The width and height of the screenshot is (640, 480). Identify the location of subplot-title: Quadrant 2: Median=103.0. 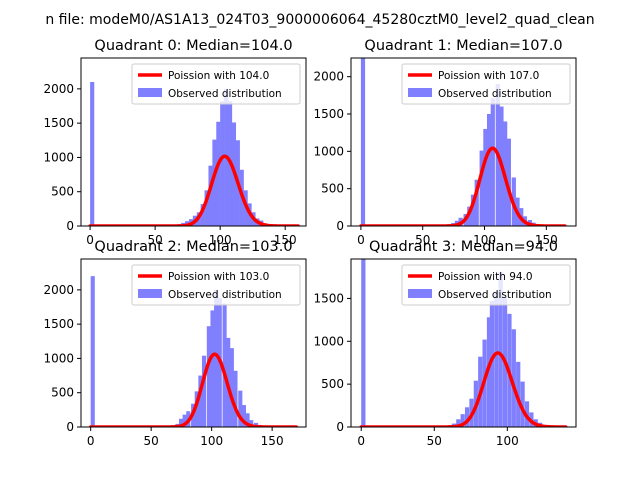
(193, 247).